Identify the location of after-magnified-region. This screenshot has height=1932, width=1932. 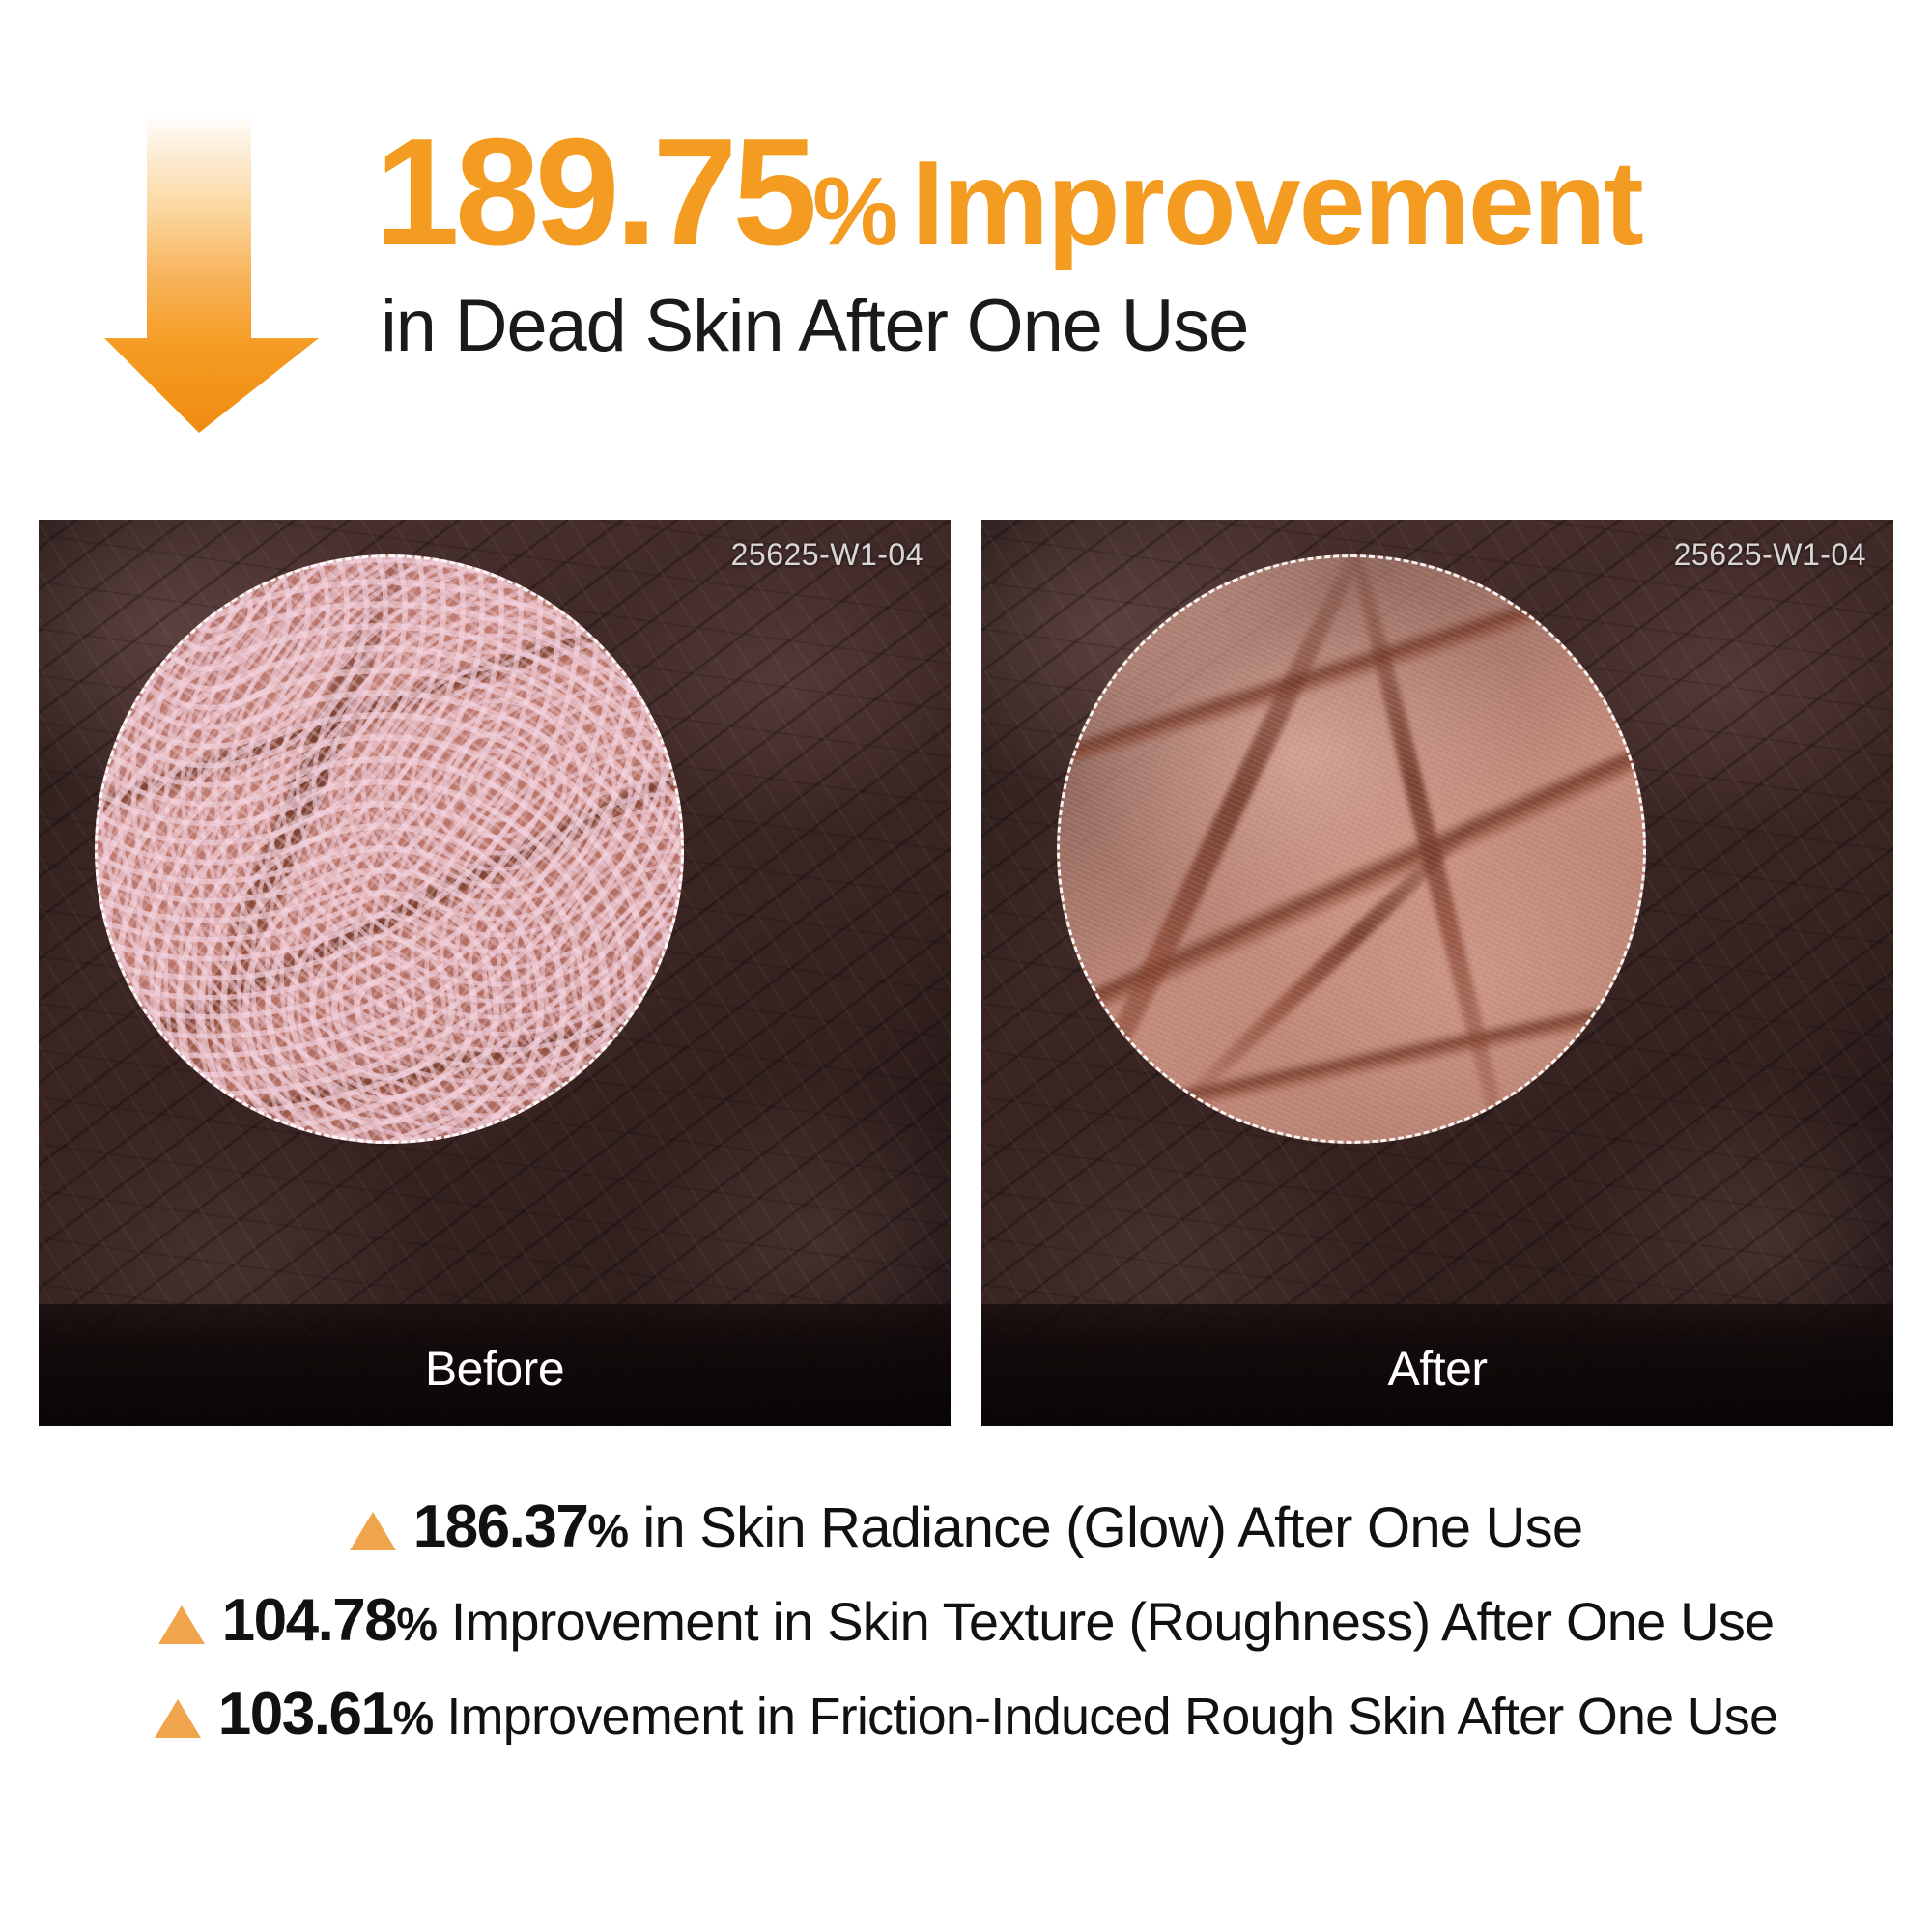
(1351, 849).